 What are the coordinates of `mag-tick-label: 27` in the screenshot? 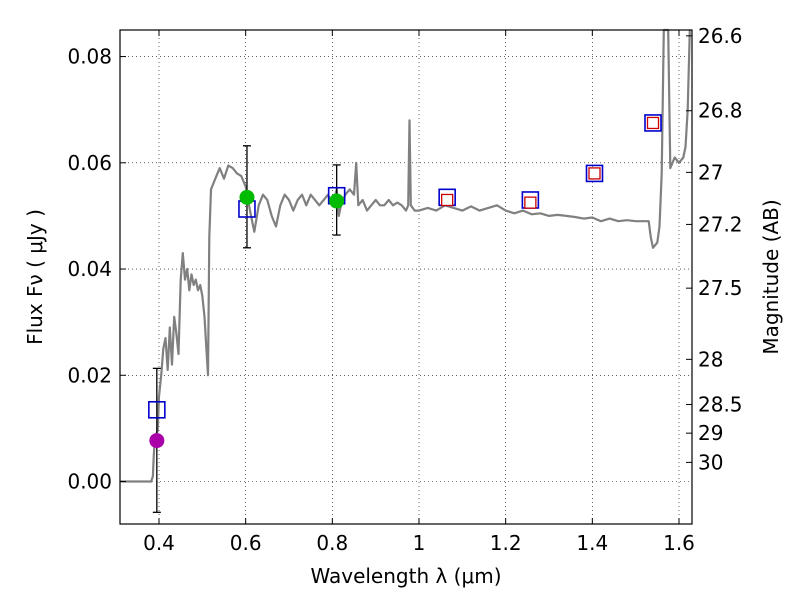 It's located at (710, 172).